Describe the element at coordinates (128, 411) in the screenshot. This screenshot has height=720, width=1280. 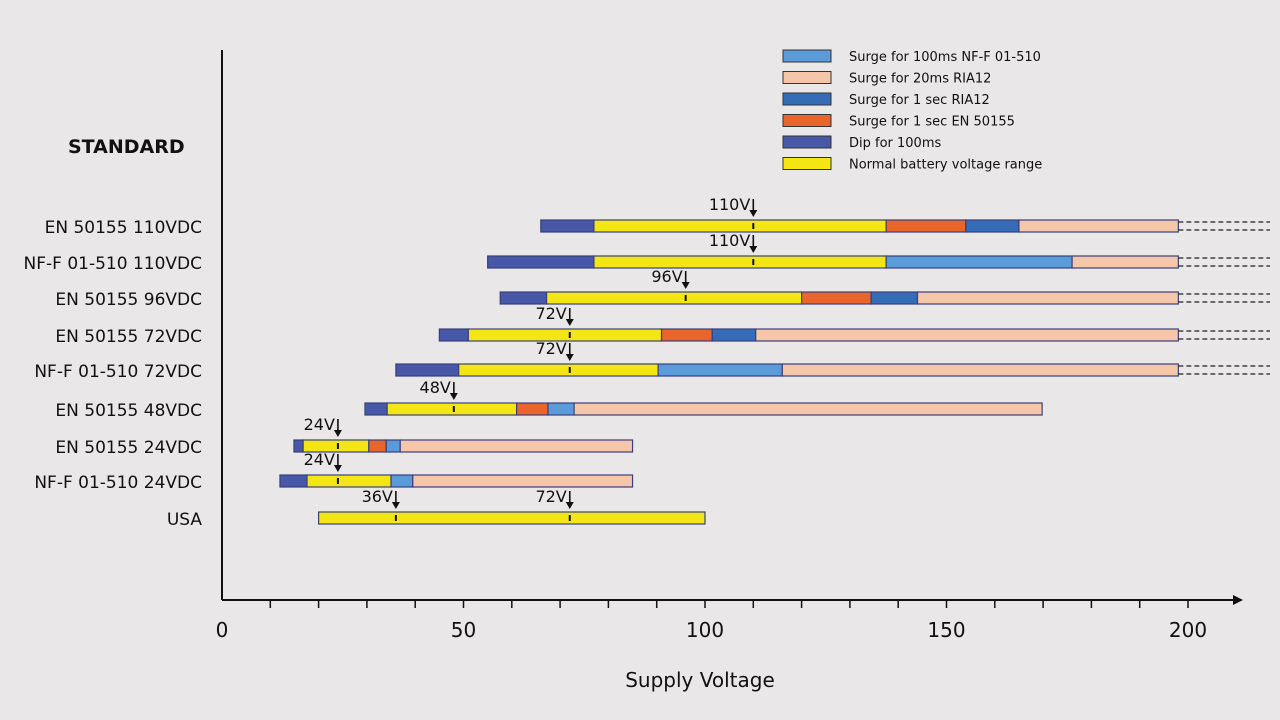
I see `row-label: EN 50155 48VDC` at that location.